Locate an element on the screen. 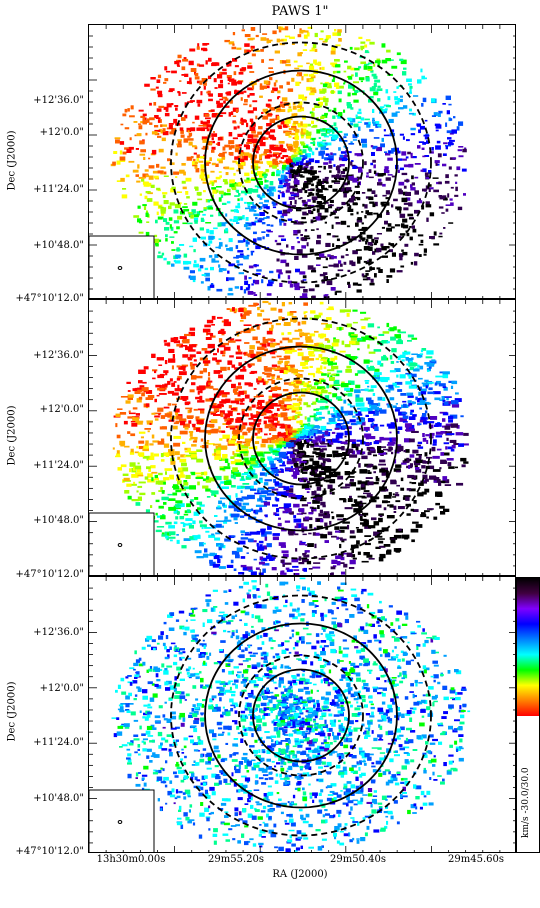  y-tick-label: +47°10'12.0" is located at coordinates (49, 298).